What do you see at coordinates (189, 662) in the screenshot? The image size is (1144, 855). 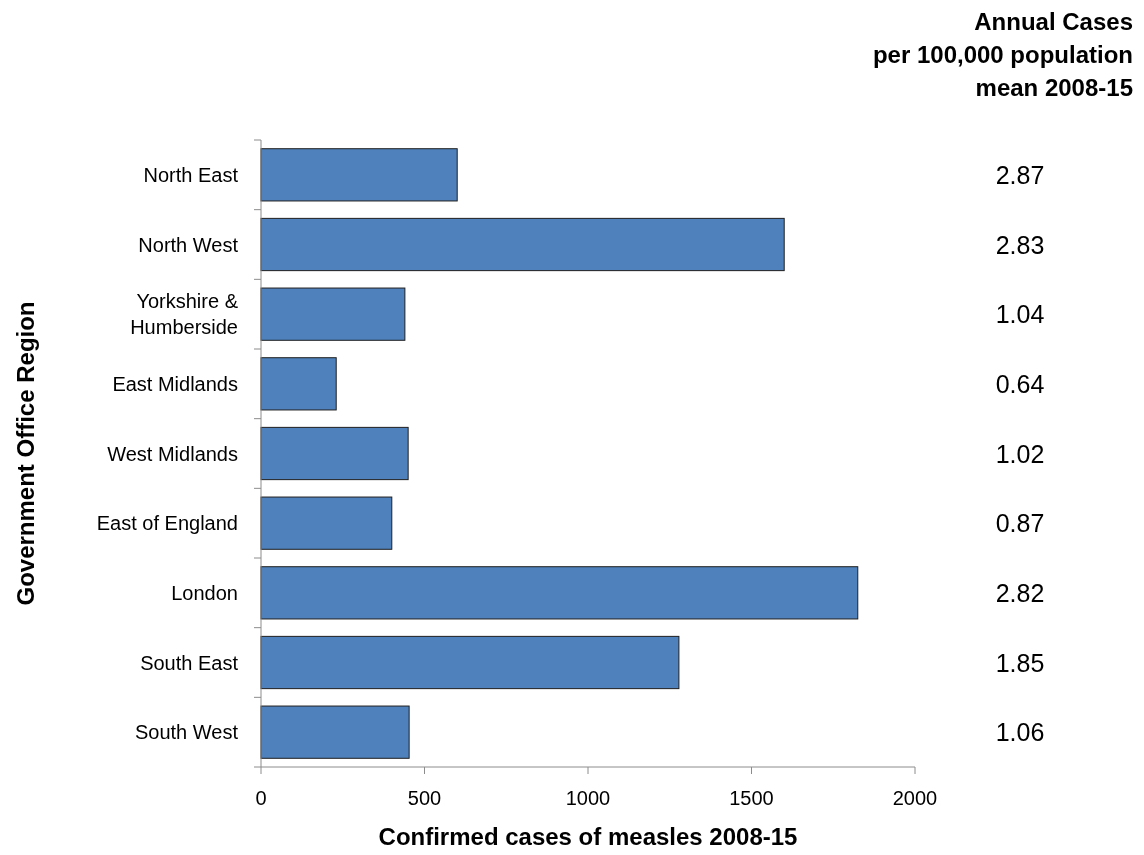 I see `y-tick-label: South East` at bounding box center [189, 662].